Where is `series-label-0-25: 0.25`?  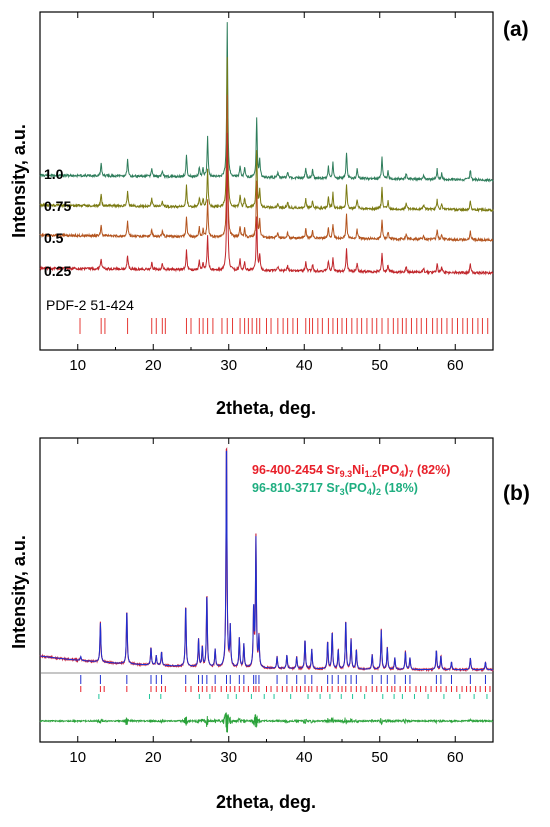 series-label-0-25: 0.25 is located at coordinates (57, 271).